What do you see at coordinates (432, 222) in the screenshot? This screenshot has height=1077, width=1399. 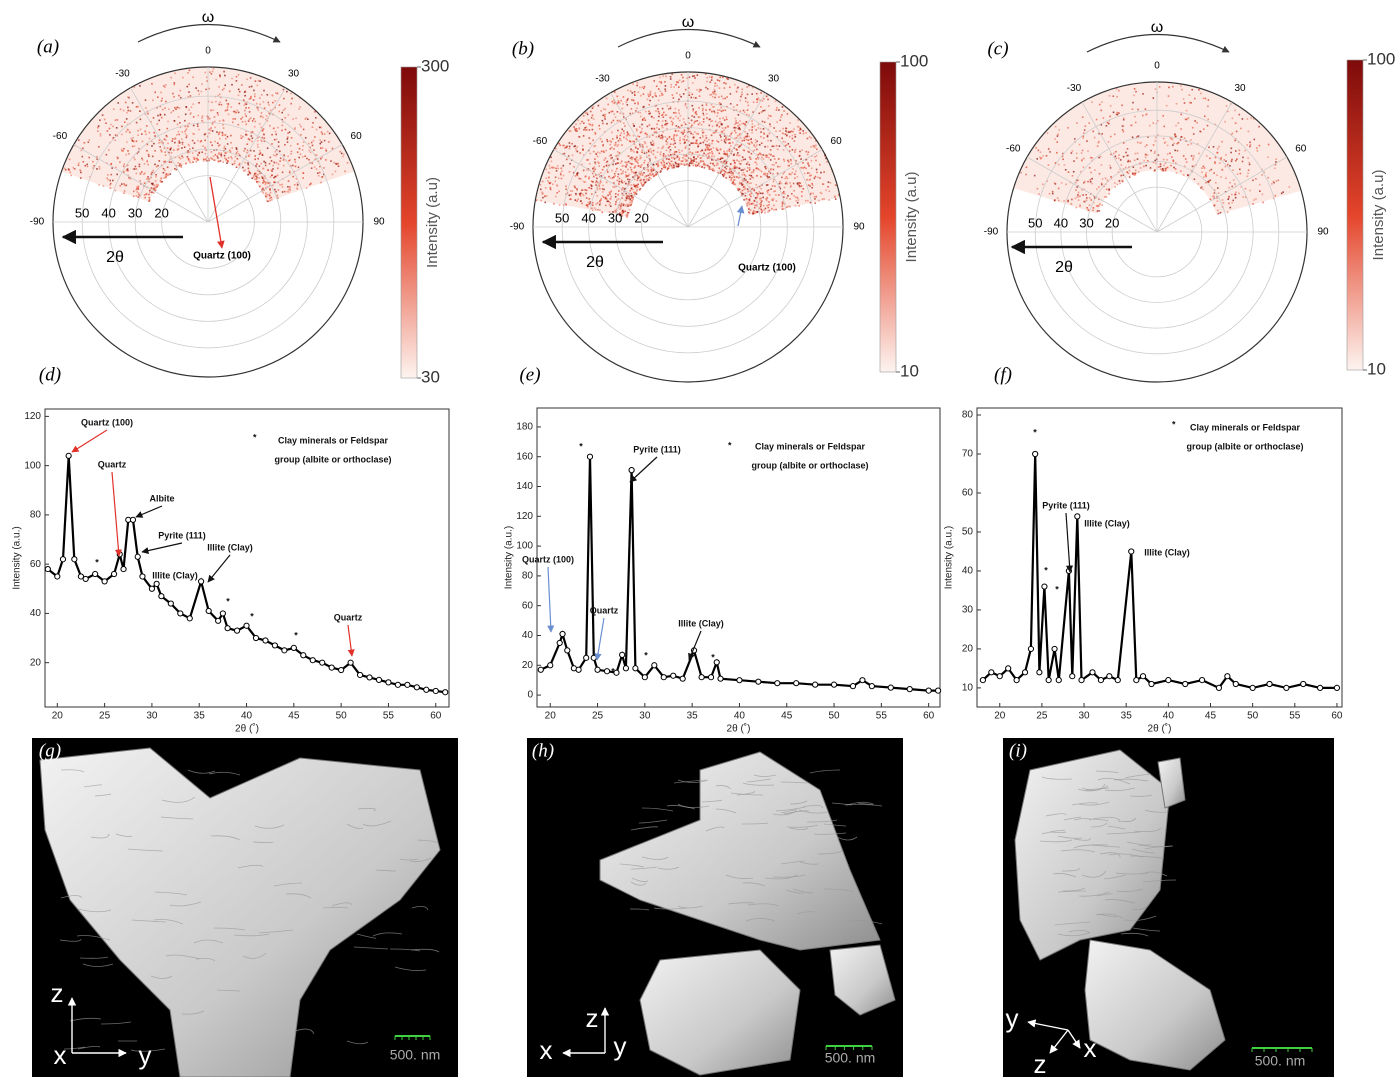 I see `colorbar-label: Intensity (a.u)` at bounding box center [432, 222].